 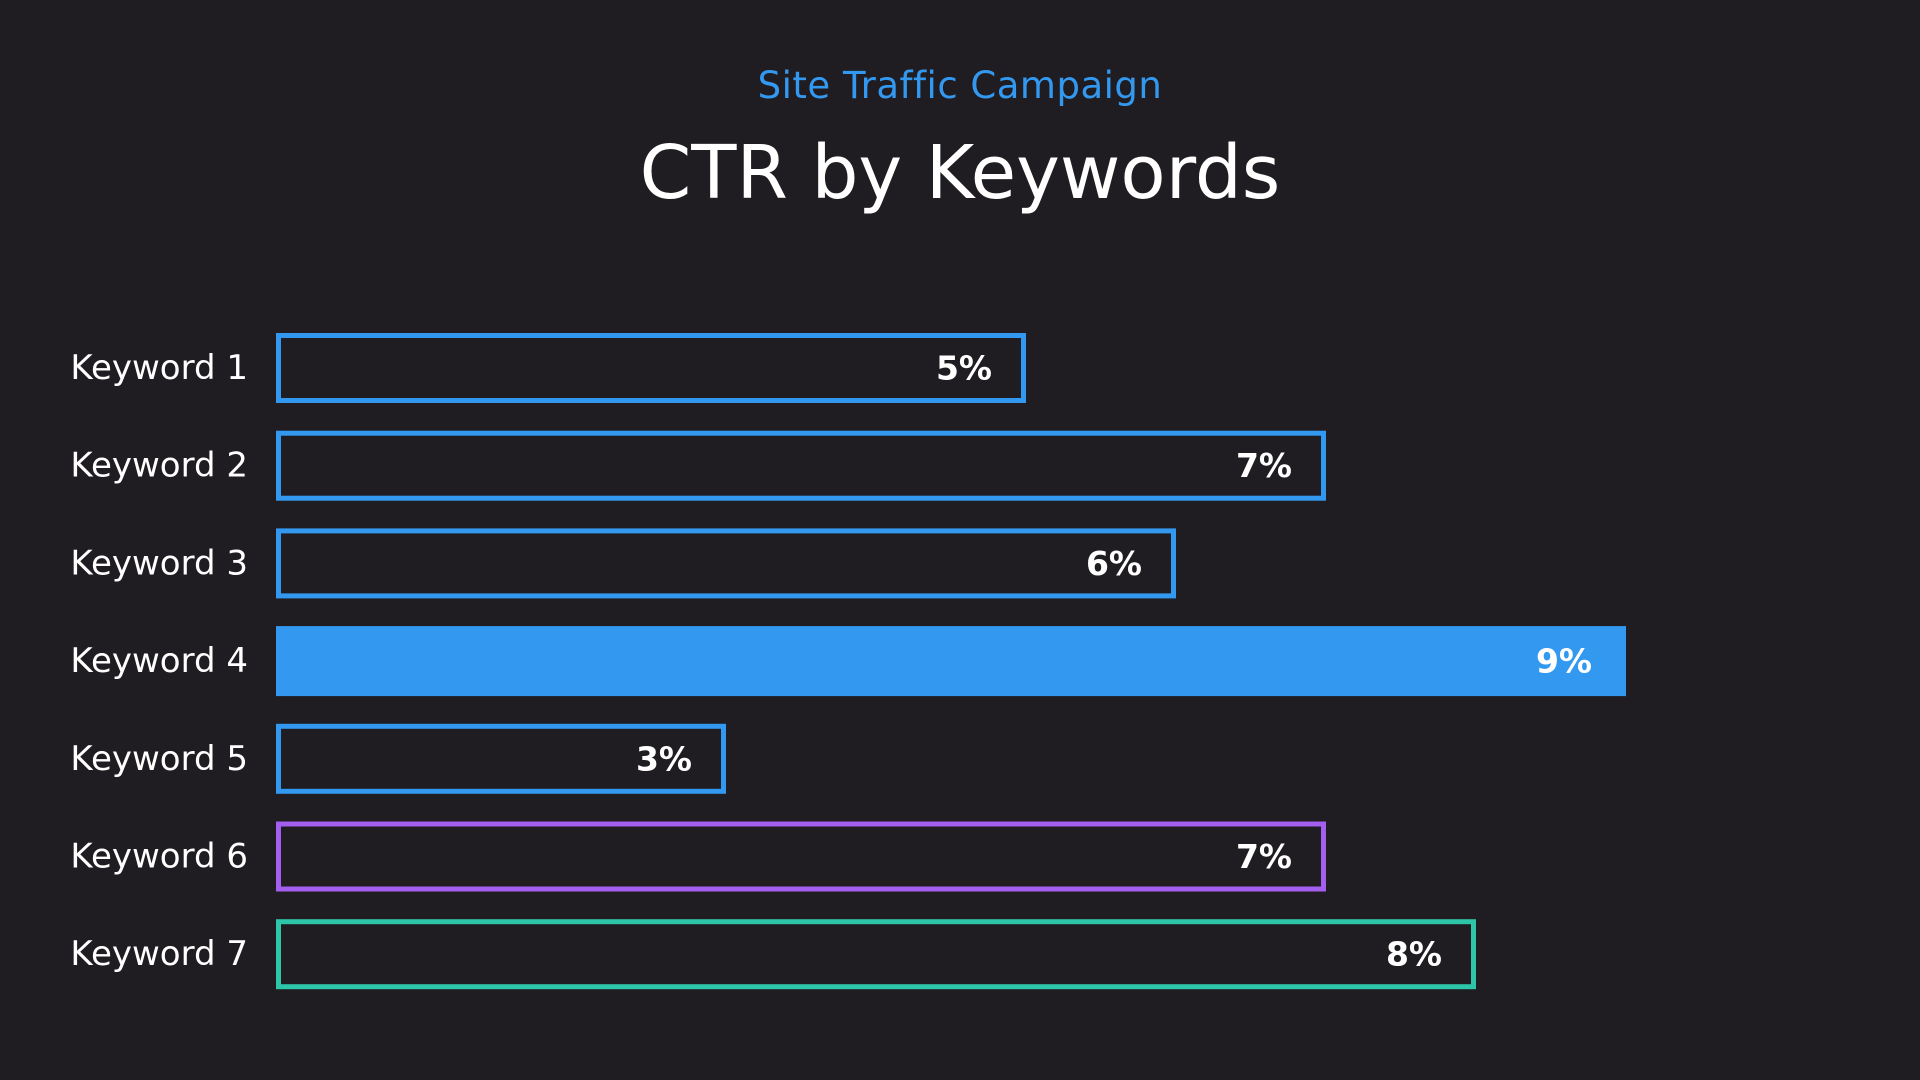 I want to click on data-label-5: 3%, so click(x=664, y=758).